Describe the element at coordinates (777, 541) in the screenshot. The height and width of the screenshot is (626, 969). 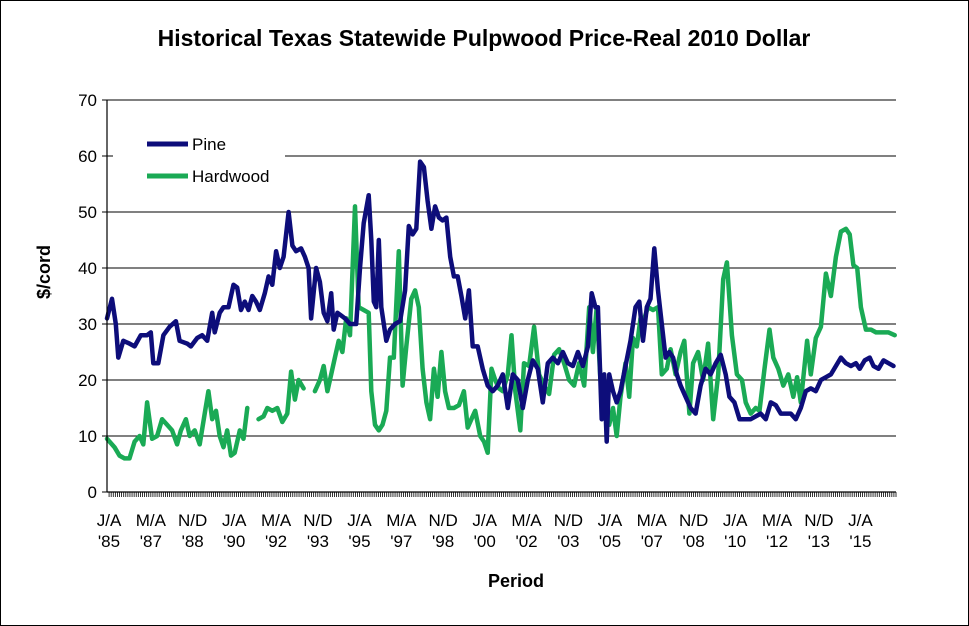
I see `x-tick-label-year: '12` at that location.